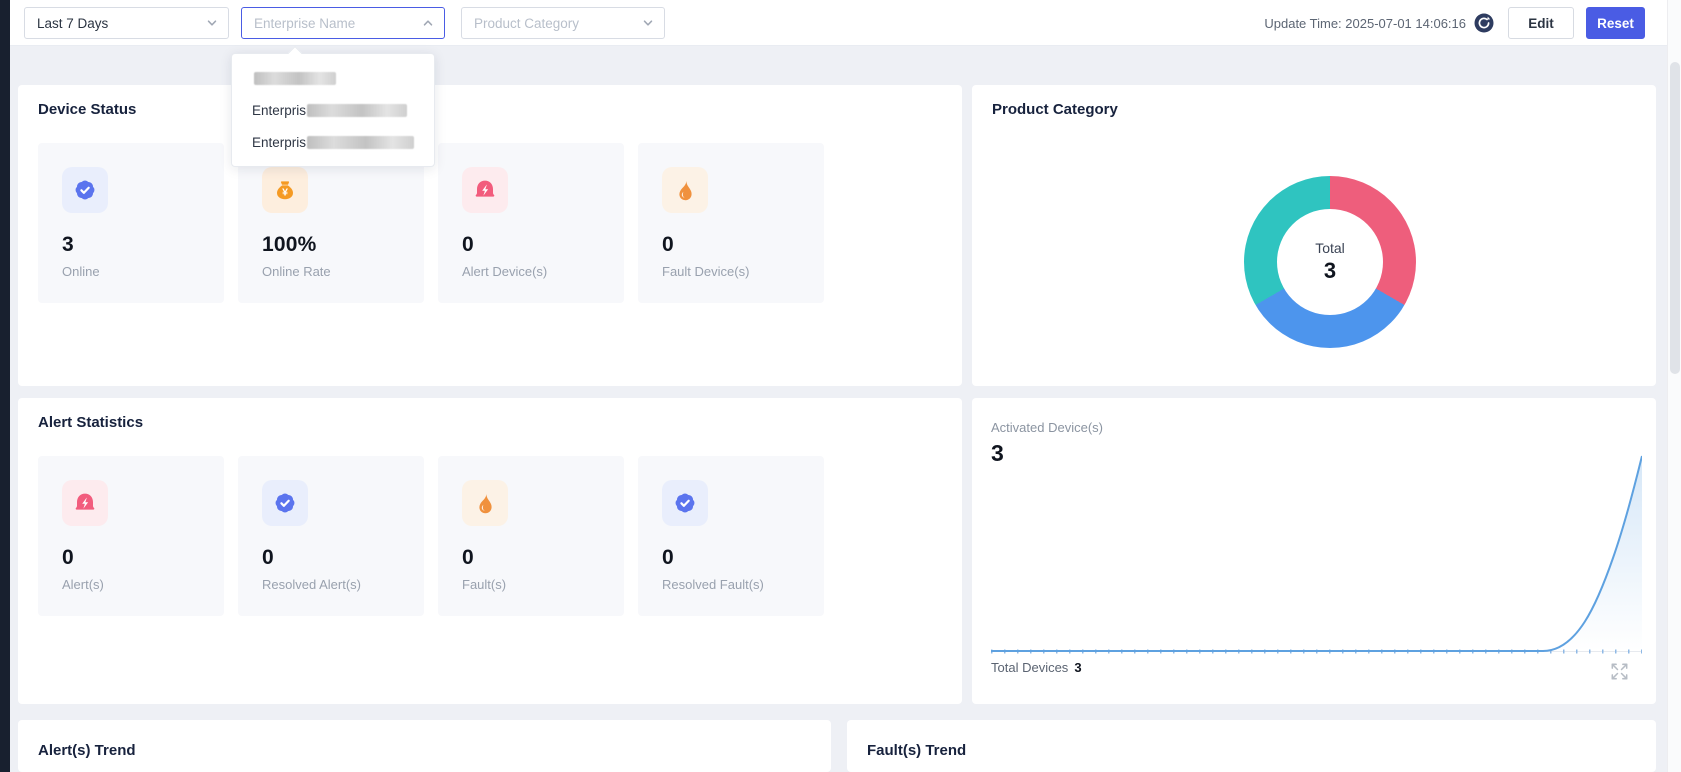 The width and height of the screenshot is (1681, 772). Describe the element at coordinates (68, 244) in the screenshot. I see `stat-value: 3` at that location.